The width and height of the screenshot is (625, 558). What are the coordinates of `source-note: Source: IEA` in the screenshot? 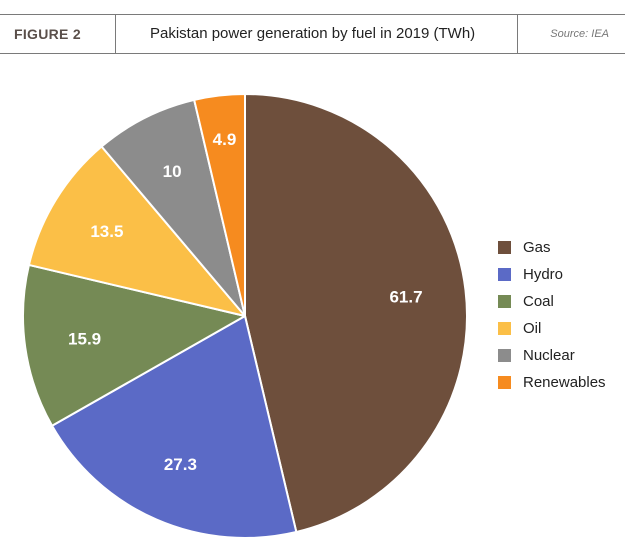 It's located at (579, 34).